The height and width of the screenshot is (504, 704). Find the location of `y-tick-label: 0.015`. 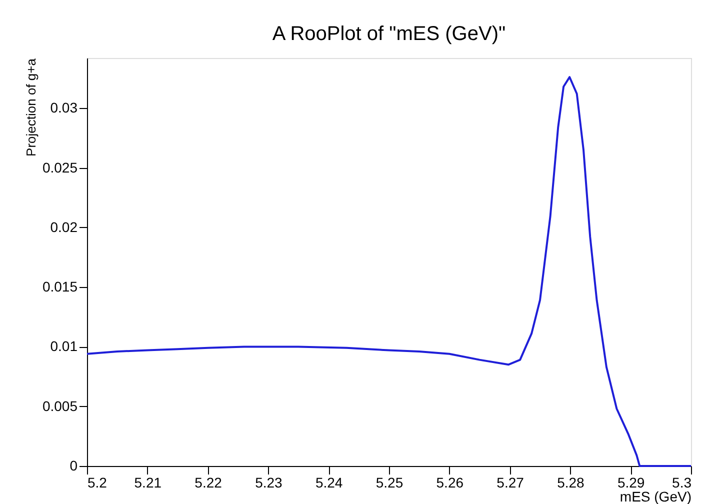

y-tick-label: 0.015 is located at coordinates (60, 286).